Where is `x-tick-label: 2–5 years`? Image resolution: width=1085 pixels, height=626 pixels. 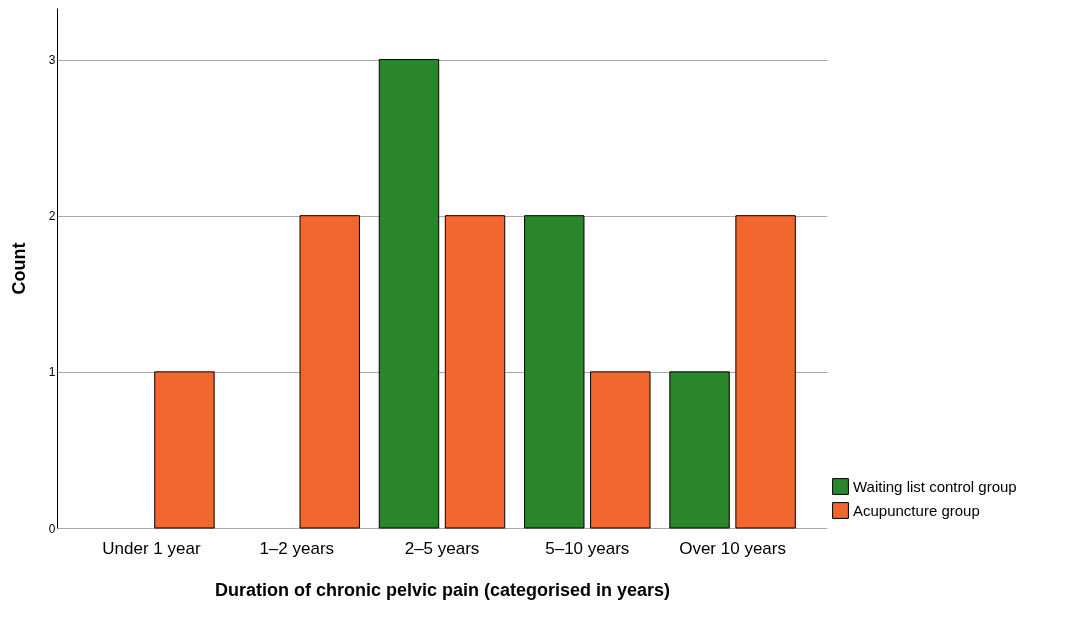 x-tick-label: 2–5 years is located at coordinates (442, 548).